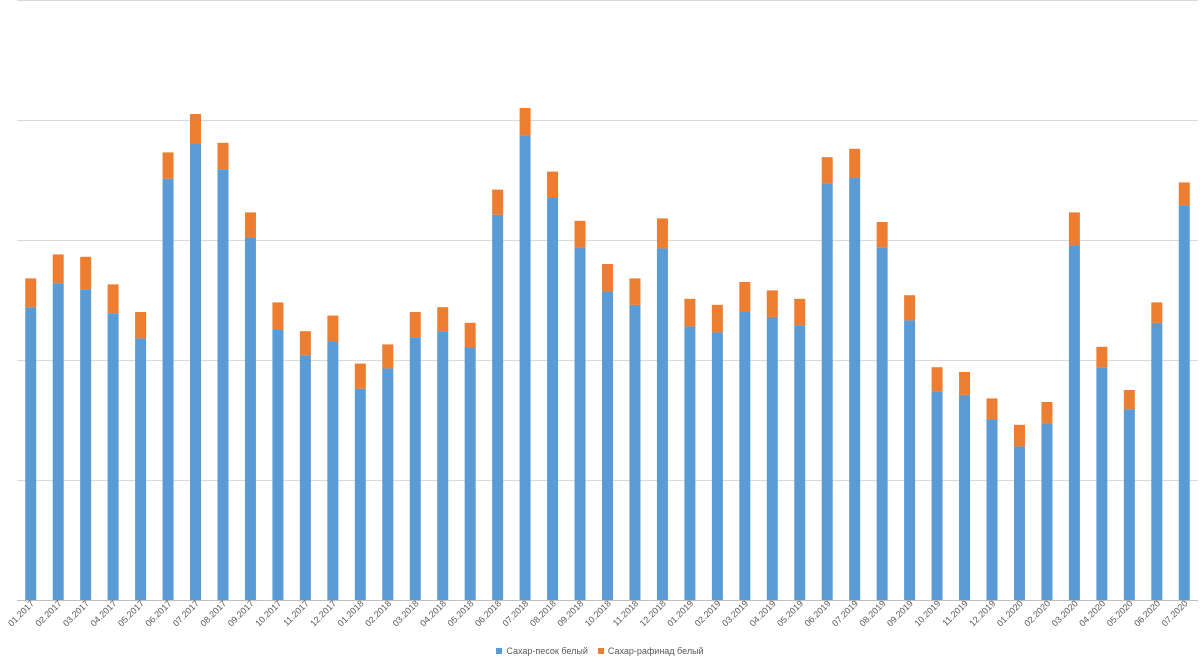  What do you see at coordinates (1147, 613) in the screenshot?
I see `x-tick-label: 06.2020` at bounding box center [1147, 613].